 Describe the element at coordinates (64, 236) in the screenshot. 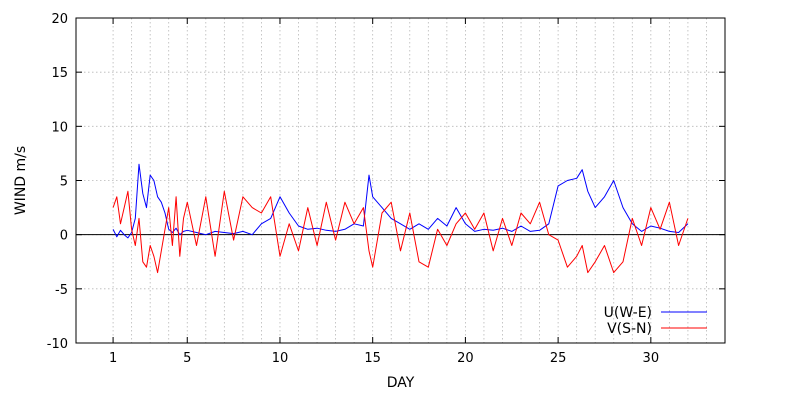

I see `y-tick-label: 0` at that location.